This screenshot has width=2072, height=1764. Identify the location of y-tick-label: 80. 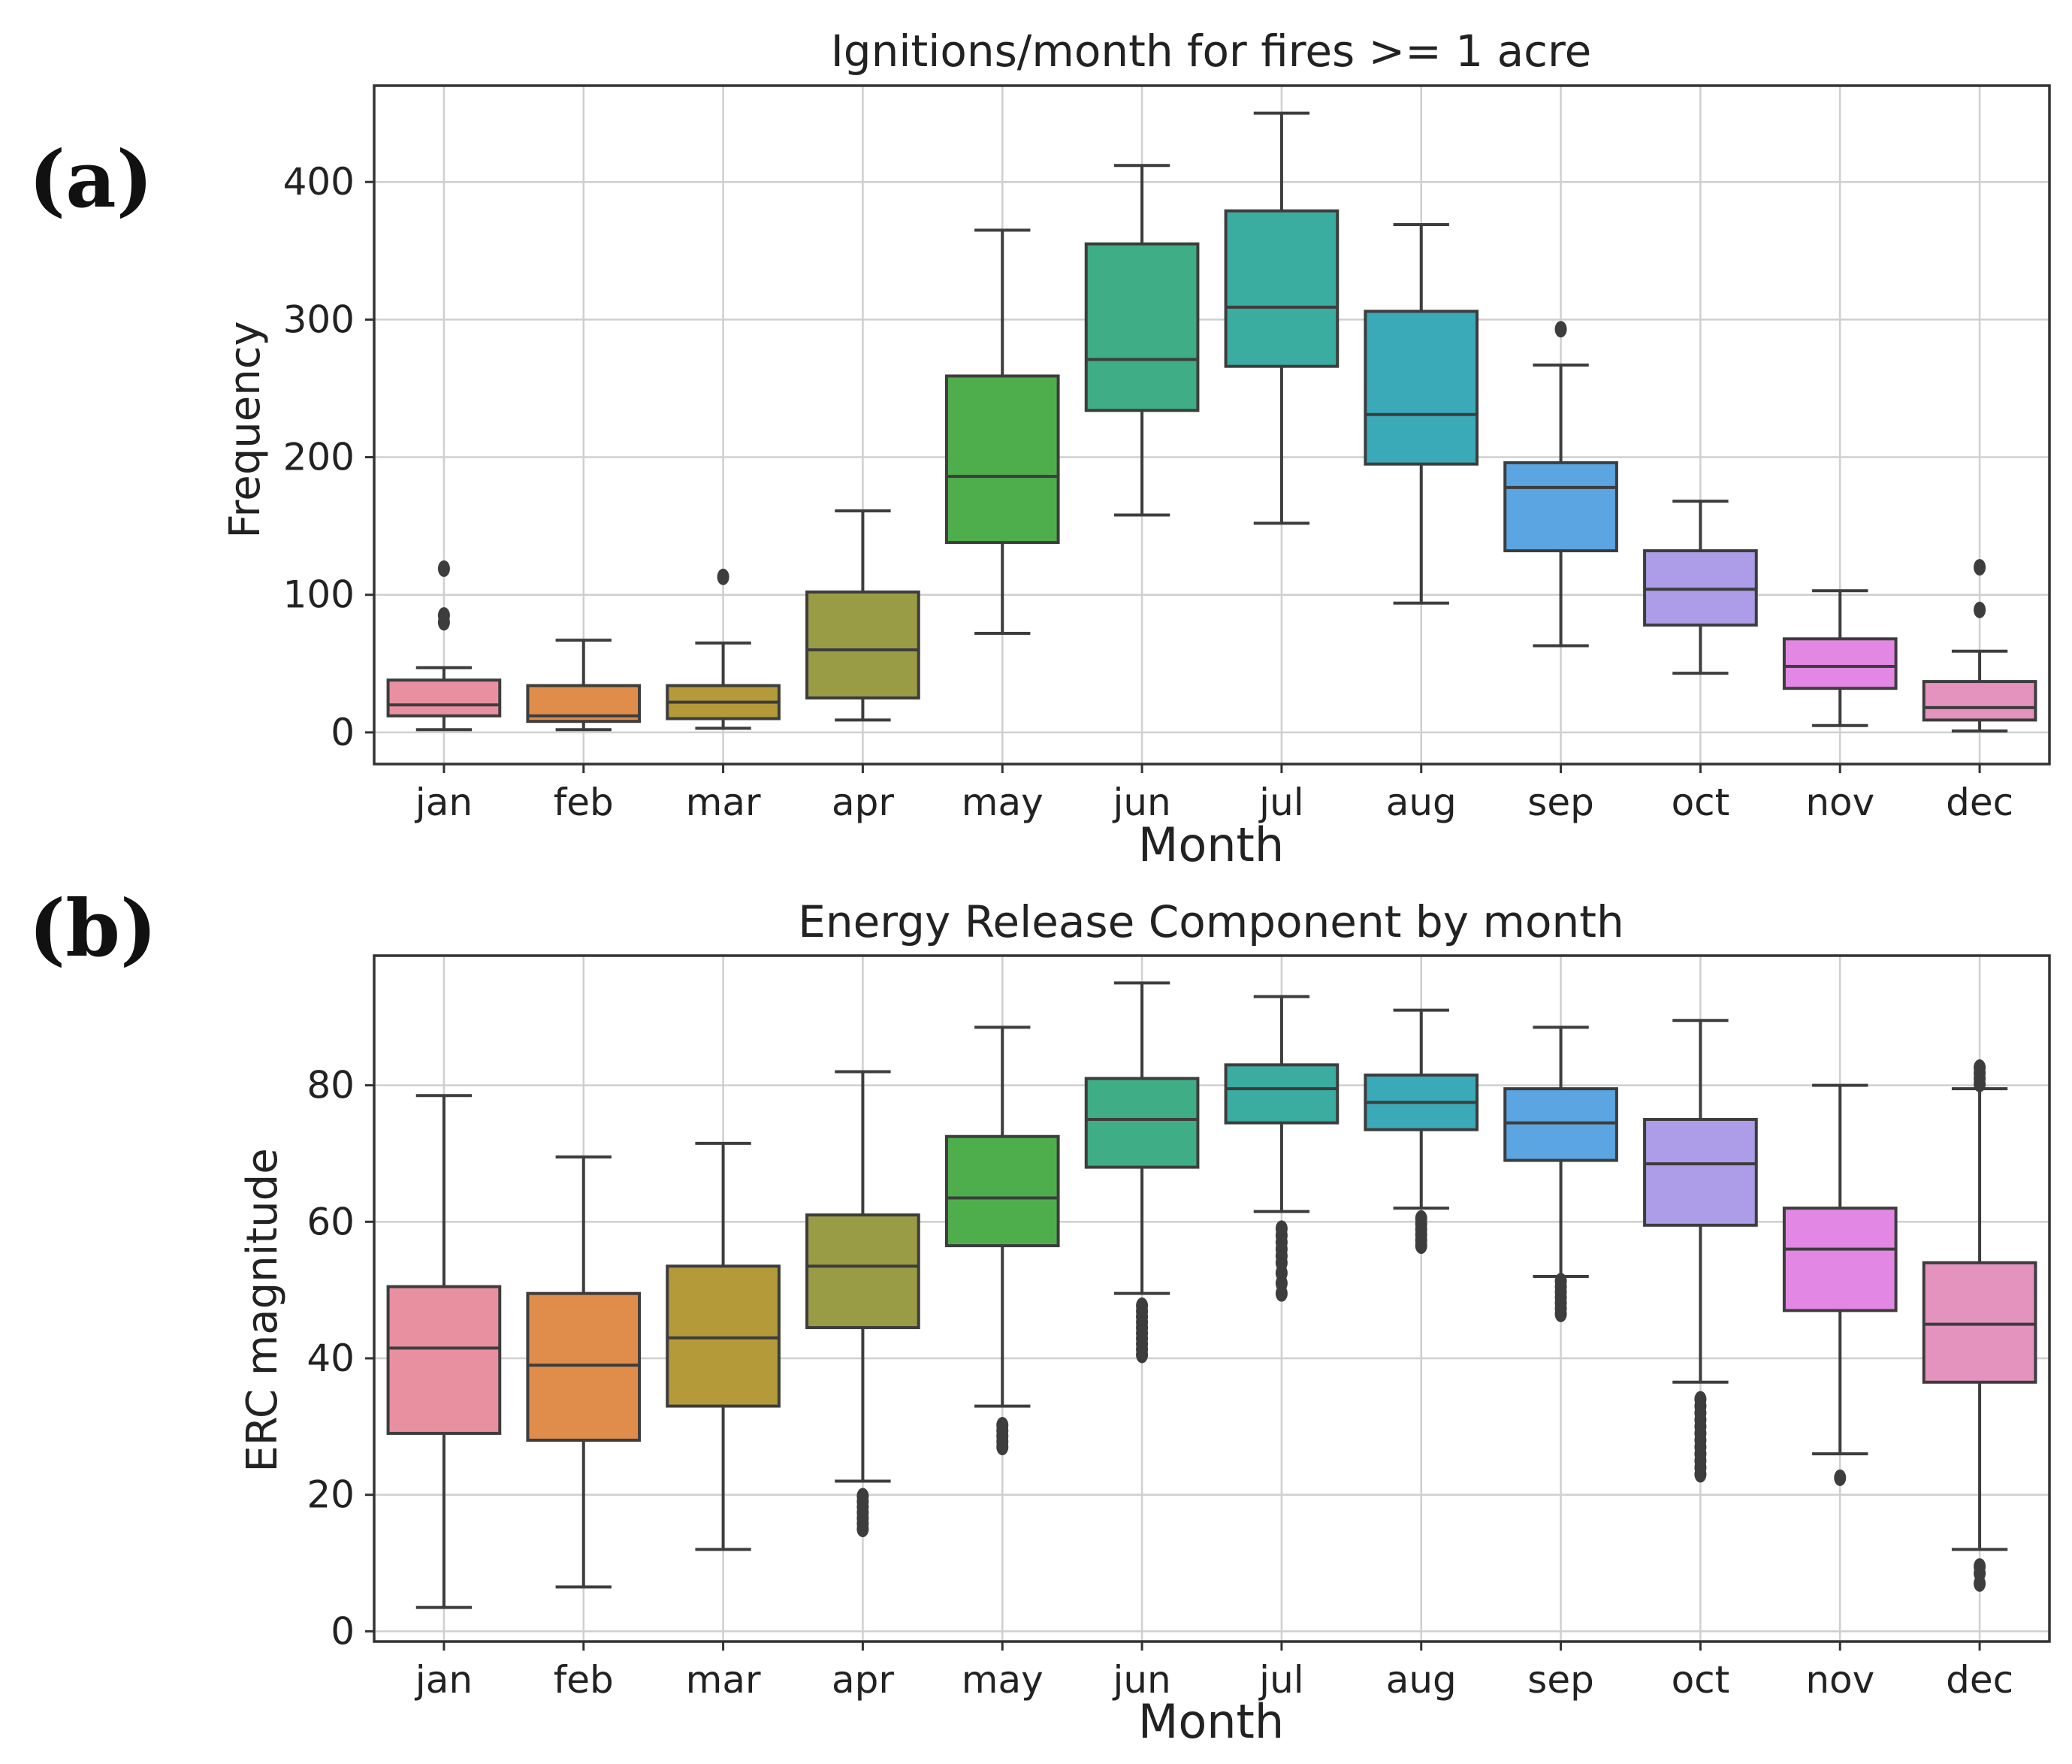
(331, 1085).